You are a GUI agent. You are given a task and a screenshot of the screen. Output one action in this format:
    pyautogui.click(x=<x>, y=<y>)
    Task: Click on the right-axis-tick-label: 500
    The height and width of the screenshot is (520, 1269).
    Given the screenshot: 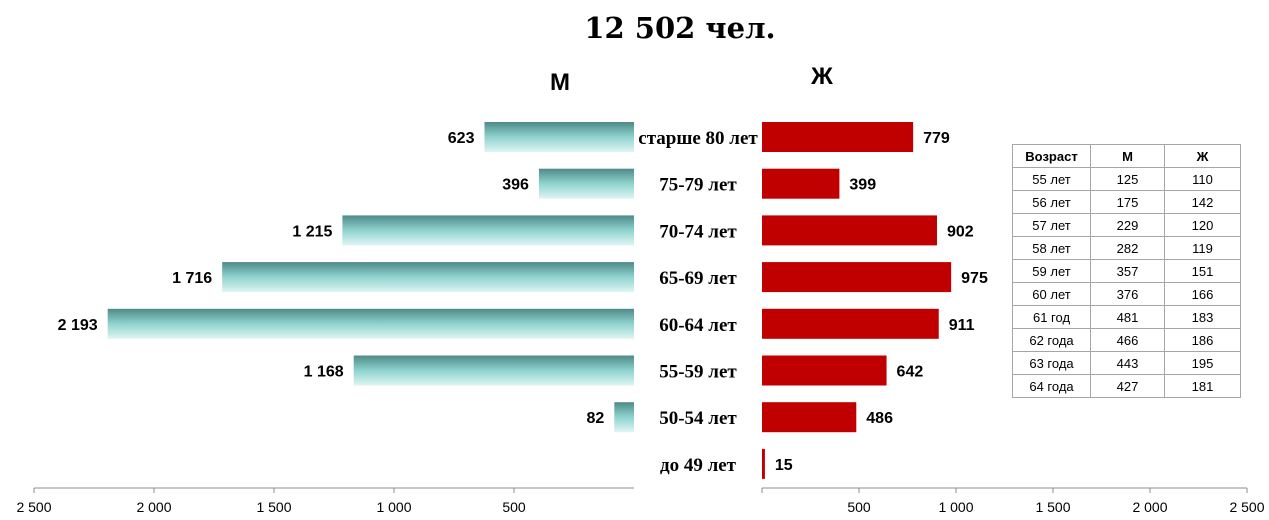 What is the action you would take?
    pyautogui.click(x=859, y=507)
    